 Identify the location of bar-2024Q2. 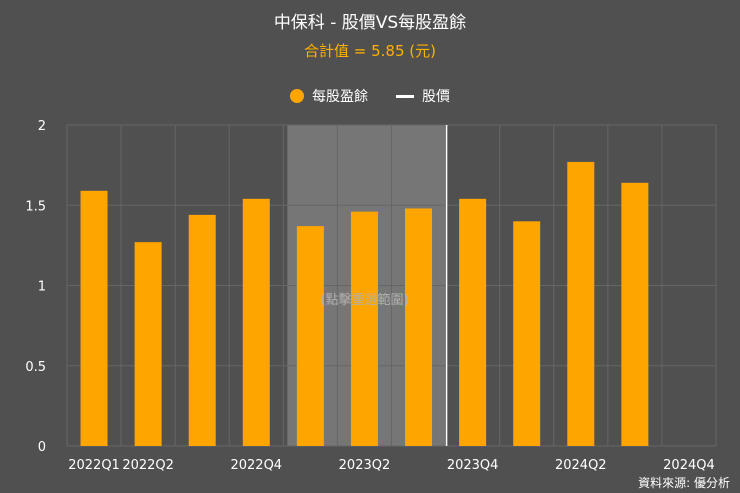
(581, 304).